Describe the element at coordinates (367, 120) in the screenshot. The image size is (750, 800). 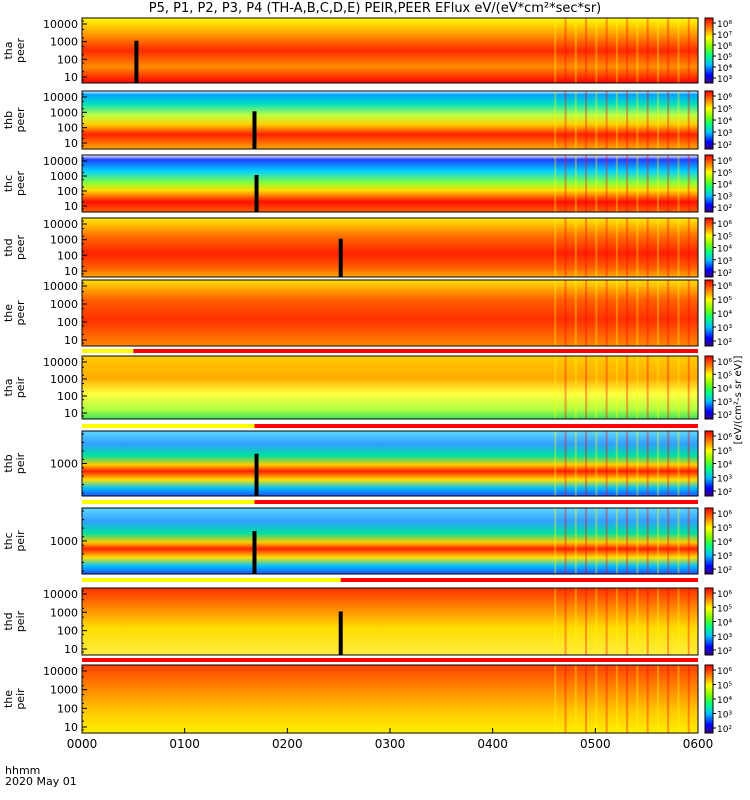
I see `panel-thb-peer: 10000 1000 100 10 thb peer 10⁶ 10⁵ 10⁴ 10³ 10²` at that location.